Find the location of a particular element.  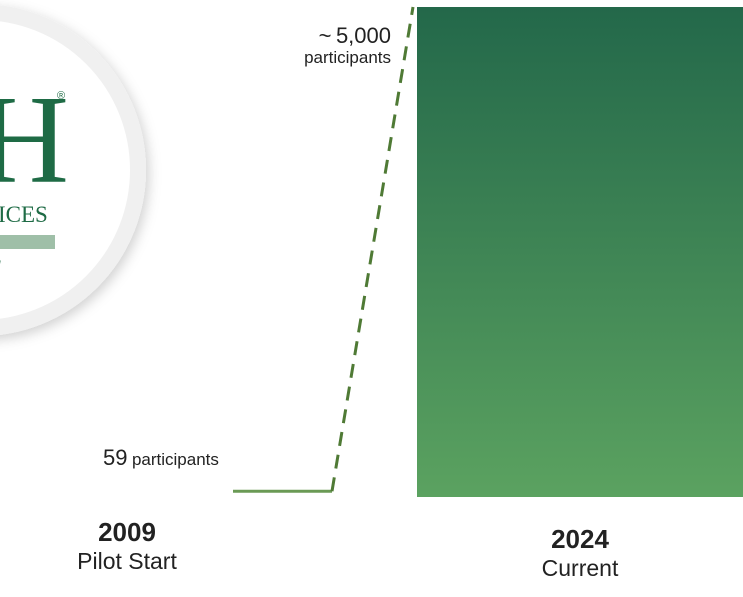

category-2009: 2009 Pilot Start is located at coordinates (127, 545).